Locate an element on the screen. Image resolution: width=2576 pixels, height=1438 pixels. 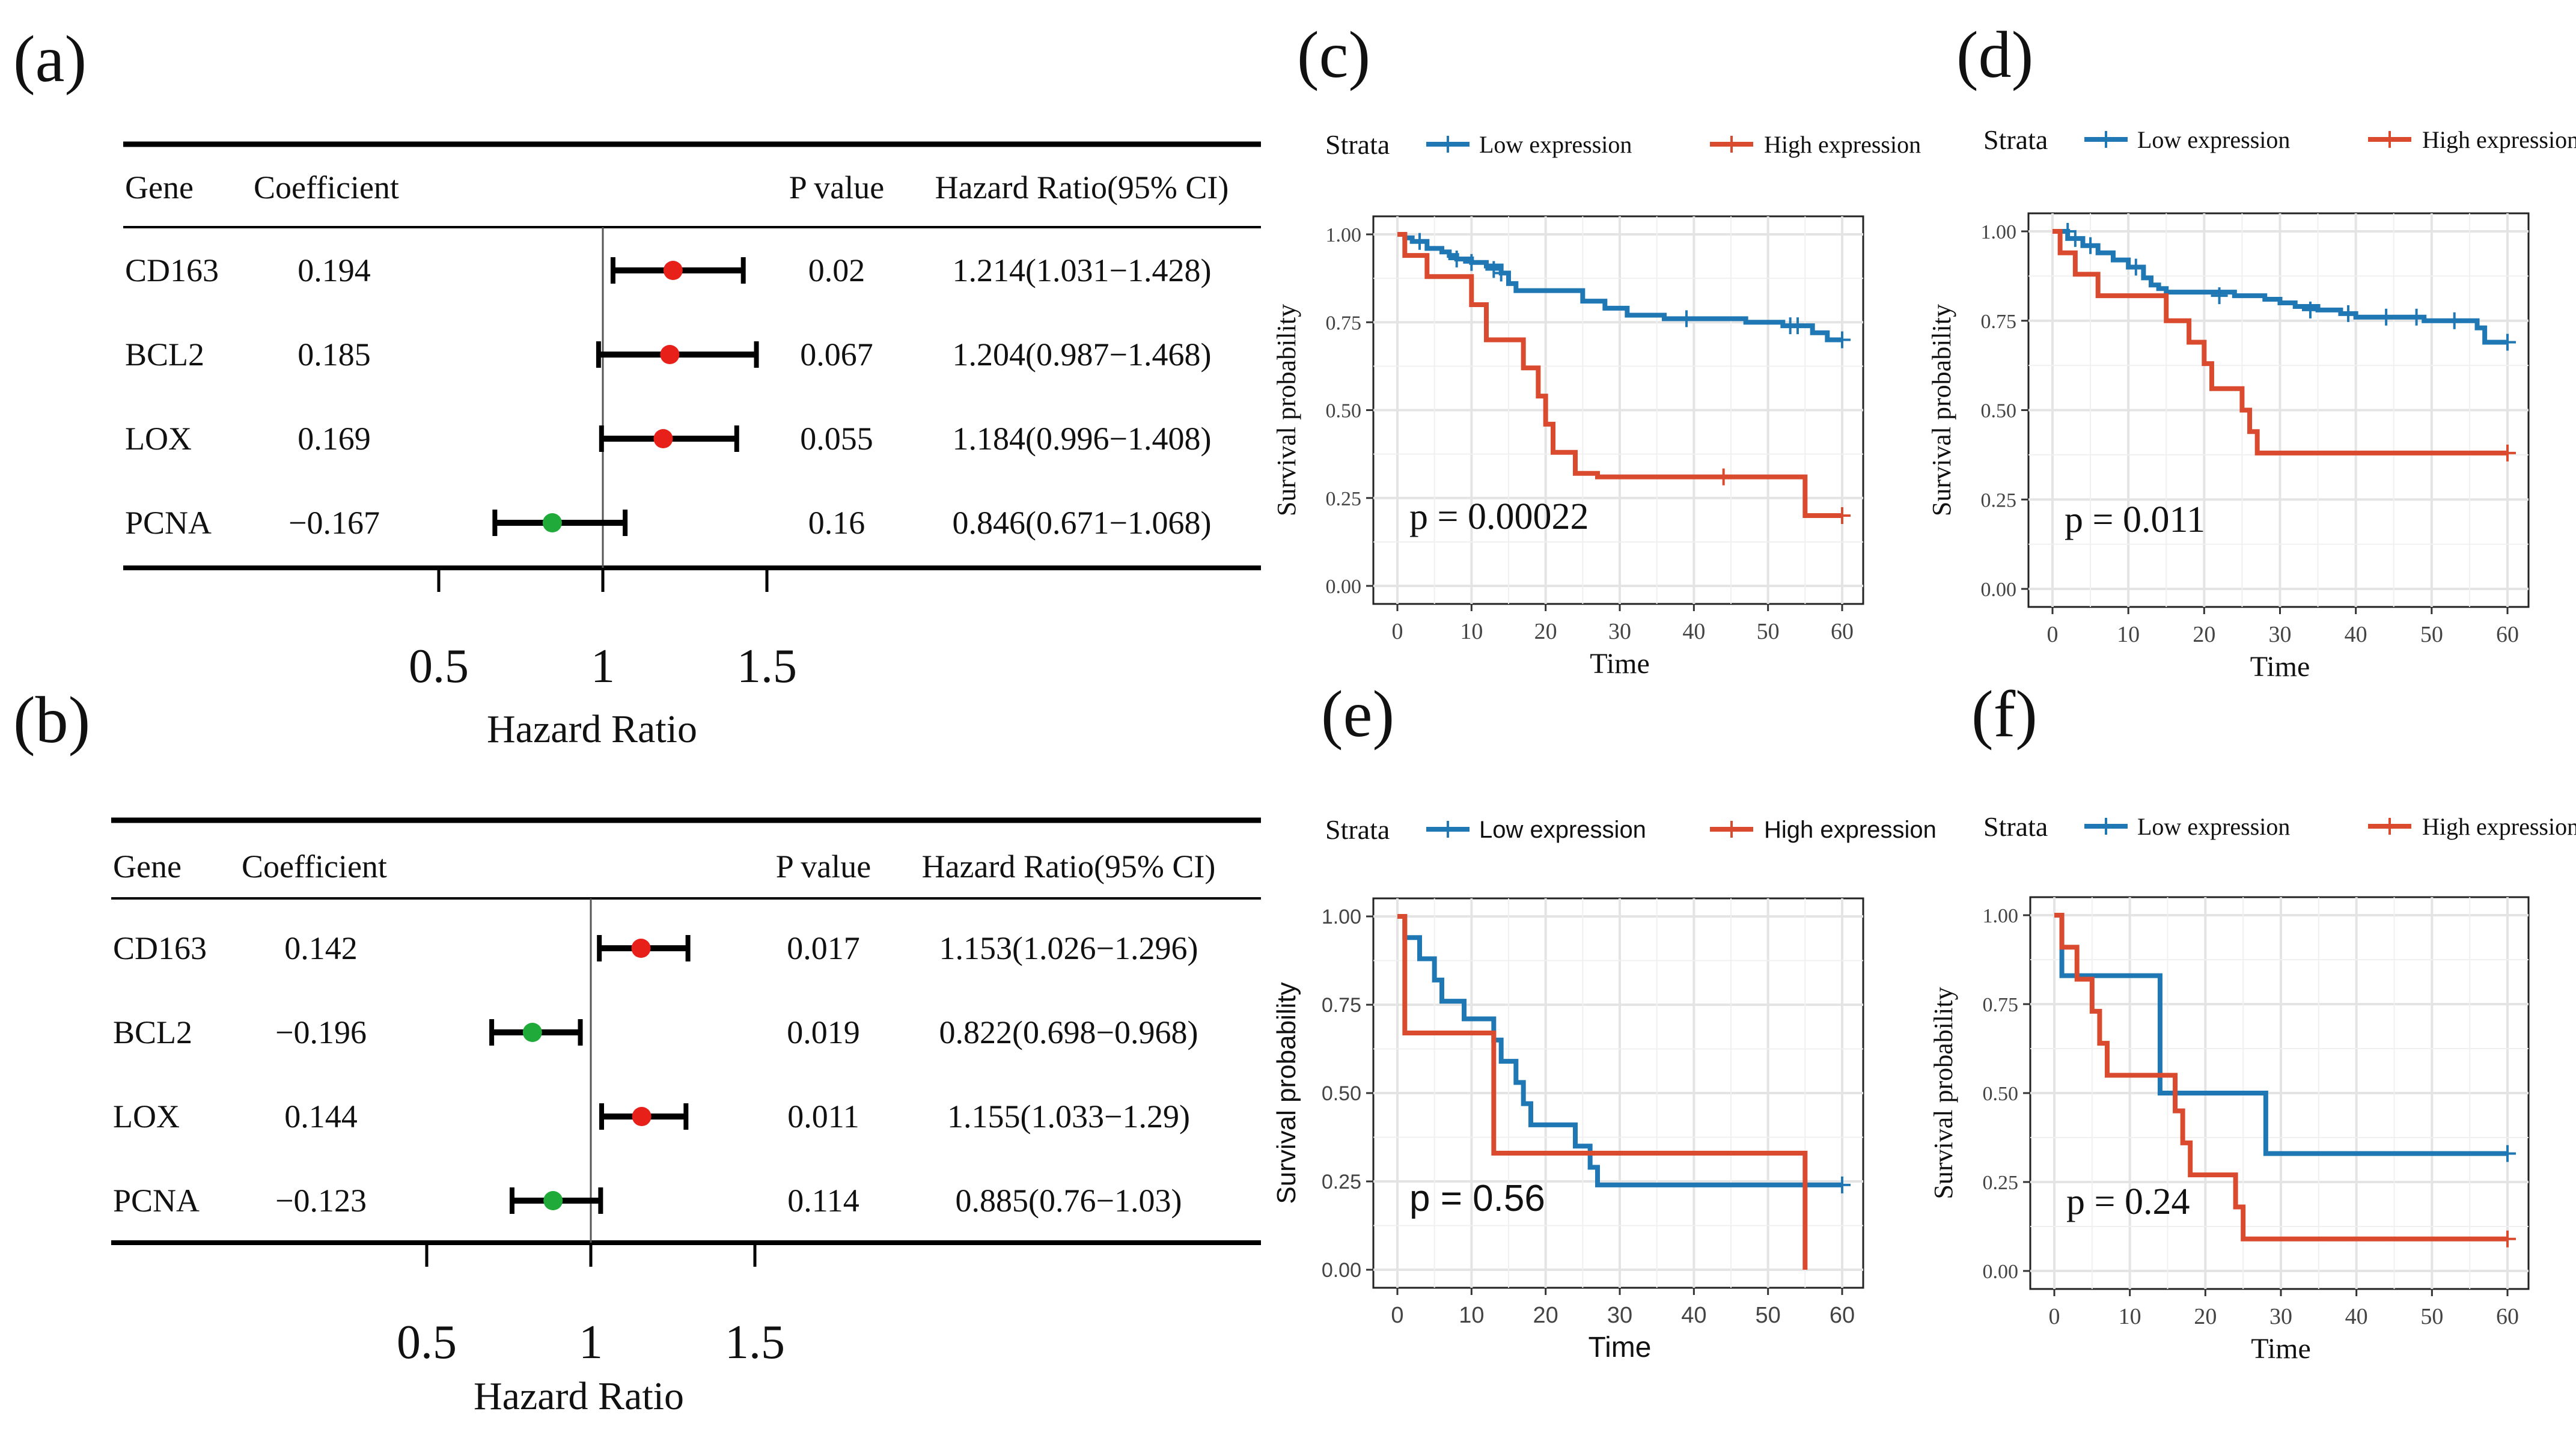
x-tick-label: 20 is located at coordinates (2205, 1317).